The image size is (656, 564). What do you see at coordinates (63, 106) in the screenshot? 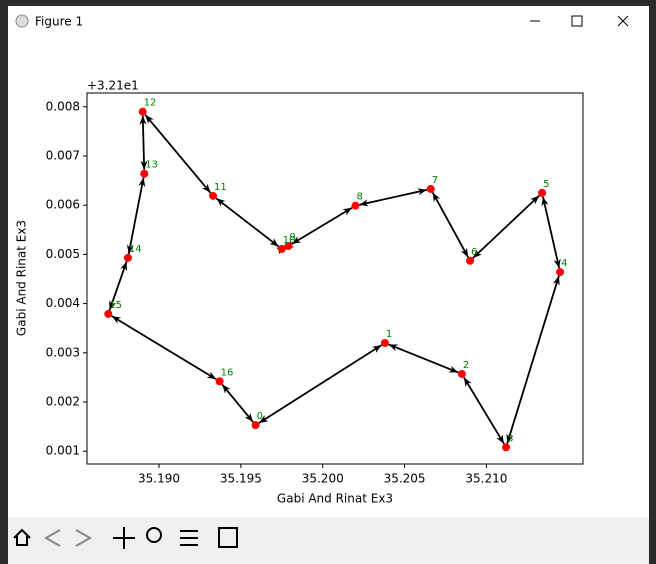
I see `y-tick-label: 0.008` at bounding box center [63, 106].